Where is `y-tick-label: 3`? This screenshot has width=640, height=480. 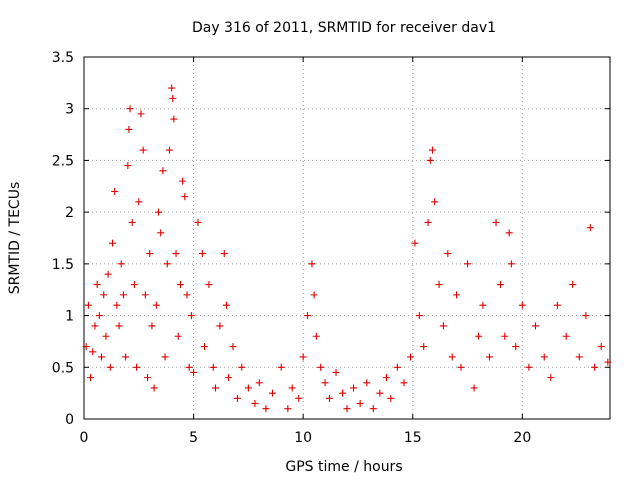 y-tick-label: 3 is located at coordinates (69, 110).